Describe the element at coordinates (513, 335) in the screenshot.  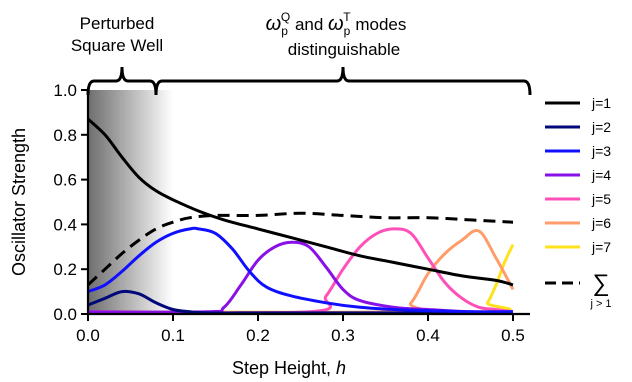
I see `x-tick-label: 0.5` at that location.